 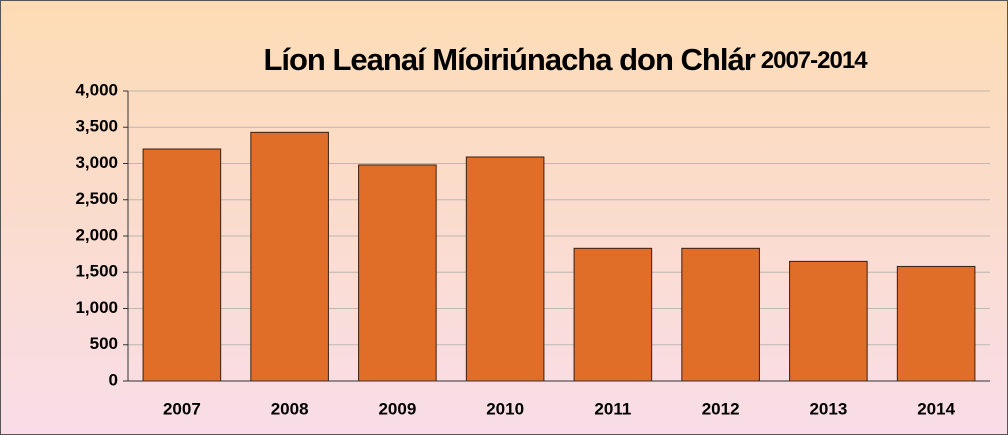 What do you see at coordinates (113, 379) in the screenshot?
I see `y-tick-label: 0` at bounding box center [113, 379].